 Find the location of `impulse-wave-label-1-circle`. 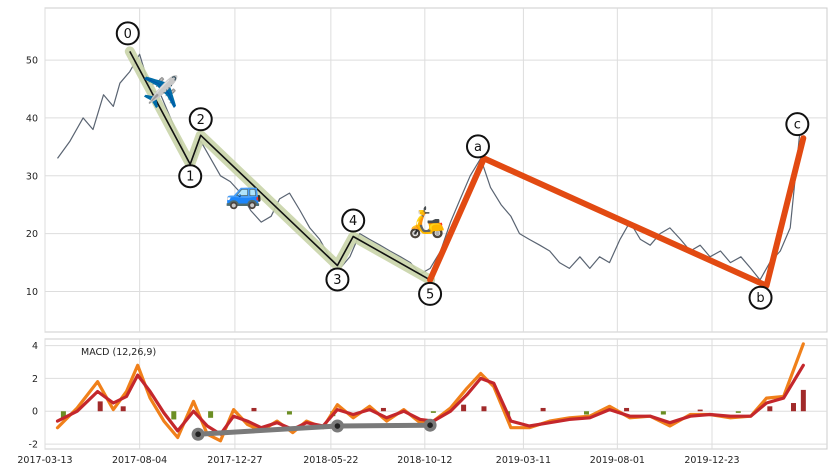

impulse-wave-label-1-circle is located at coordinates (190, 176).